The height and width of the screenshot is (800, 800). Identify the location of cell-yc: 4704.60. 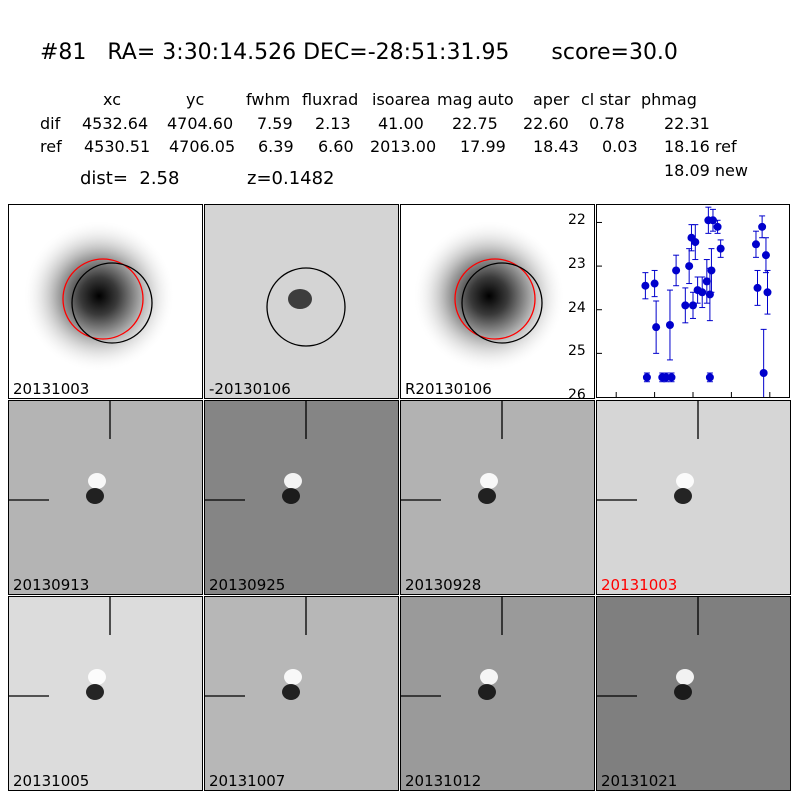
(200, 123).